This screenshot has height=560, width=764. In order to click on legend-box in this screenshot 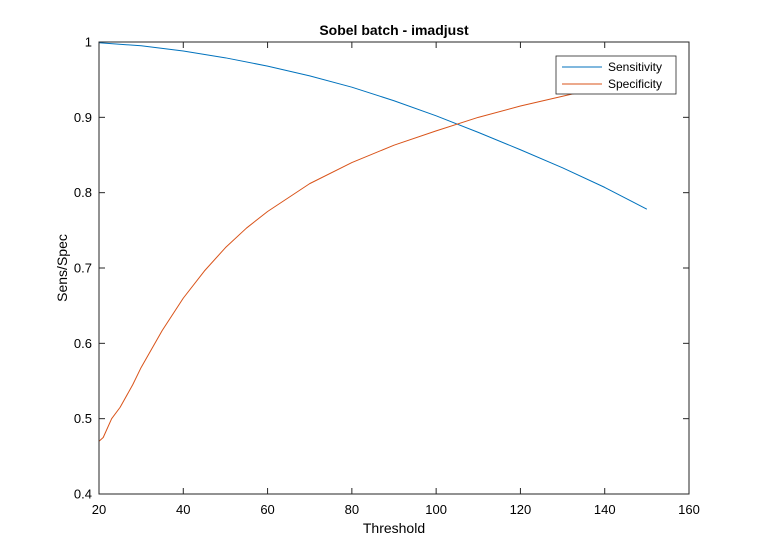, I will do `click(616, 75)`.